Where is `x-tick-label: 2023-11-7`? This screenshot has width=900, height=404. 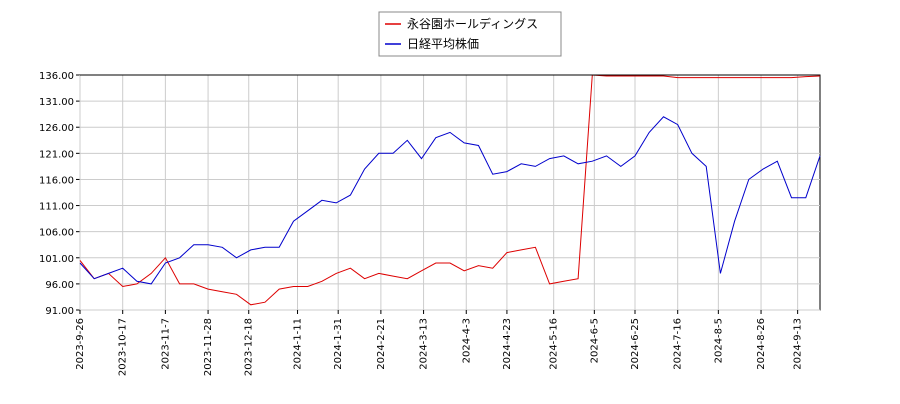 x-tick-label: 2023-11-7 is located at coordinates (165, 344).